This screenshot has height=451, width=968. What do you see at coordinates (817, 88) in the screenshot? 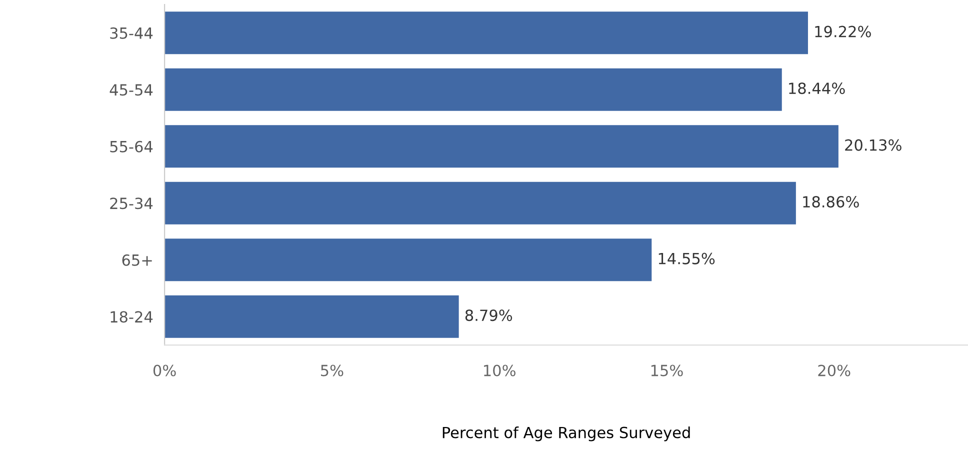
I see `data-label: 18.44%` at bounding box center [817, 88].